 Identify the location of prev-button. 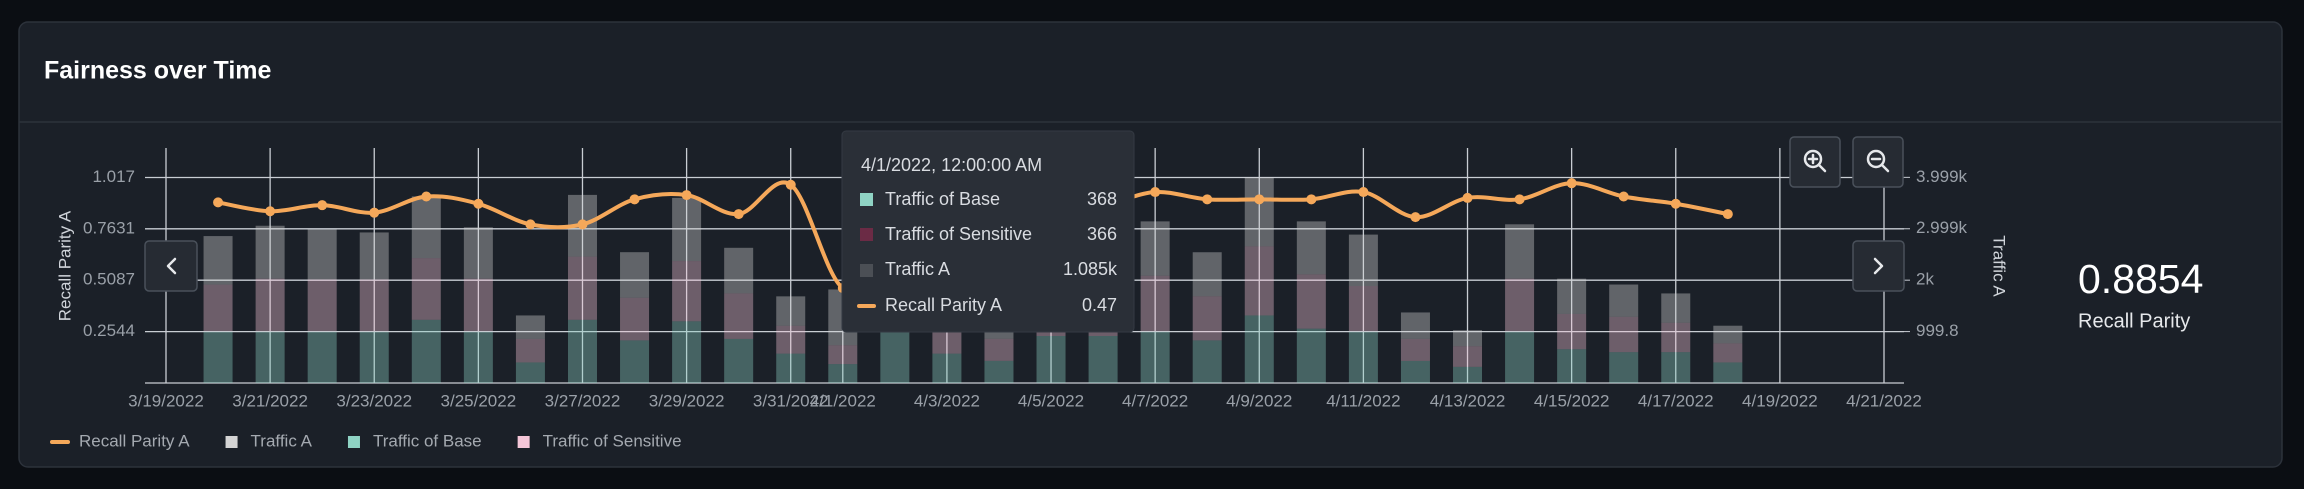
(171, 266).